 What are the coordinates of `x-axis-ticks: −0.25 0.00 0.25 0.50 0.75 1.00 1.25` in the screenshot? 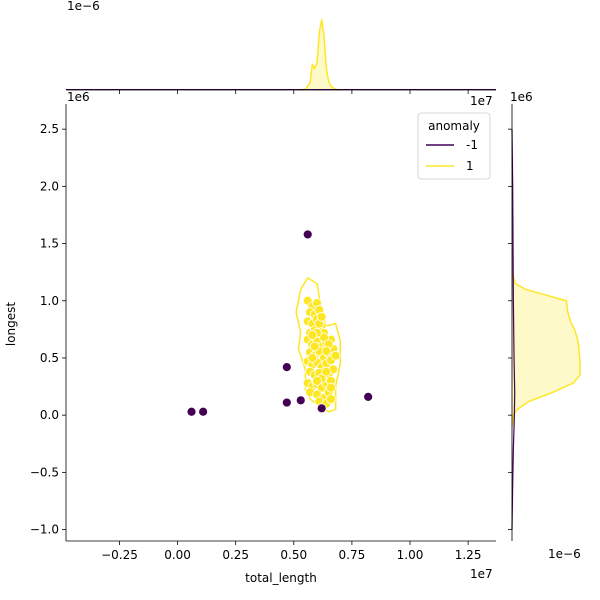 It's located at (291, 551).